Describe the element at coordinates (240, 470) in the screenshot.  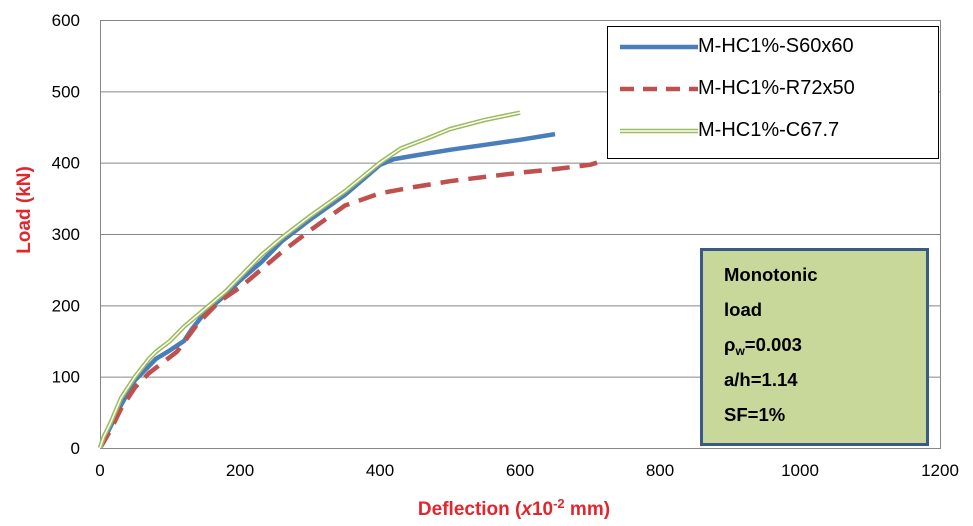
I see `x-tick-label: 200` at that location.